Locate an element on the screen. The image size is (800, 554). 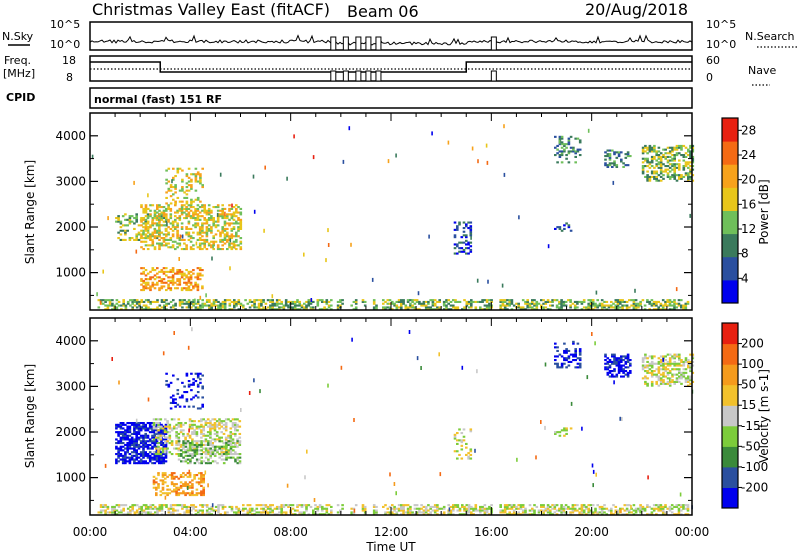
nsky-line is located at coordinates (391, 40).